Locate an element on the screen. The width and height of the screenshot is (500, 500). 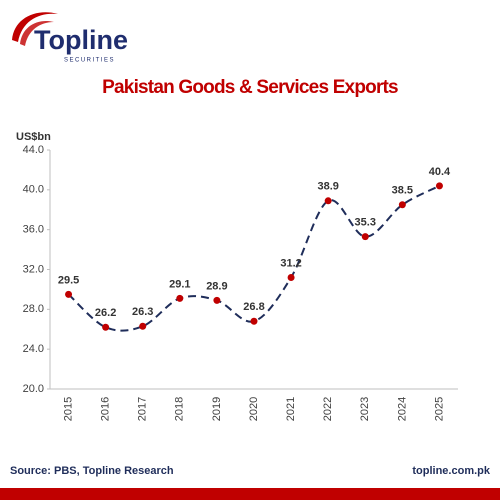
data-label: 40.4 is located at coordinates (440, 172).